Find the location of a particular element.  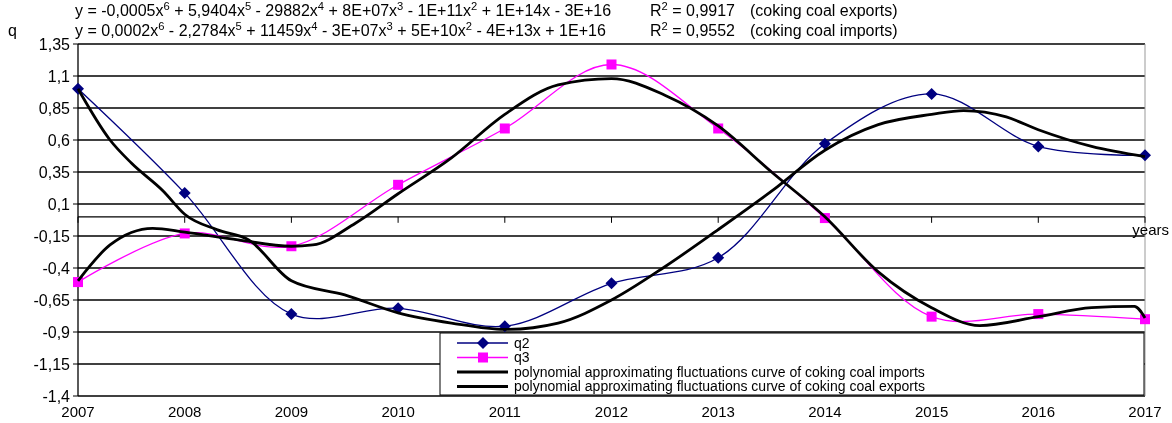

y-tick-label: -0,9 is located at coordinates (56, 332).